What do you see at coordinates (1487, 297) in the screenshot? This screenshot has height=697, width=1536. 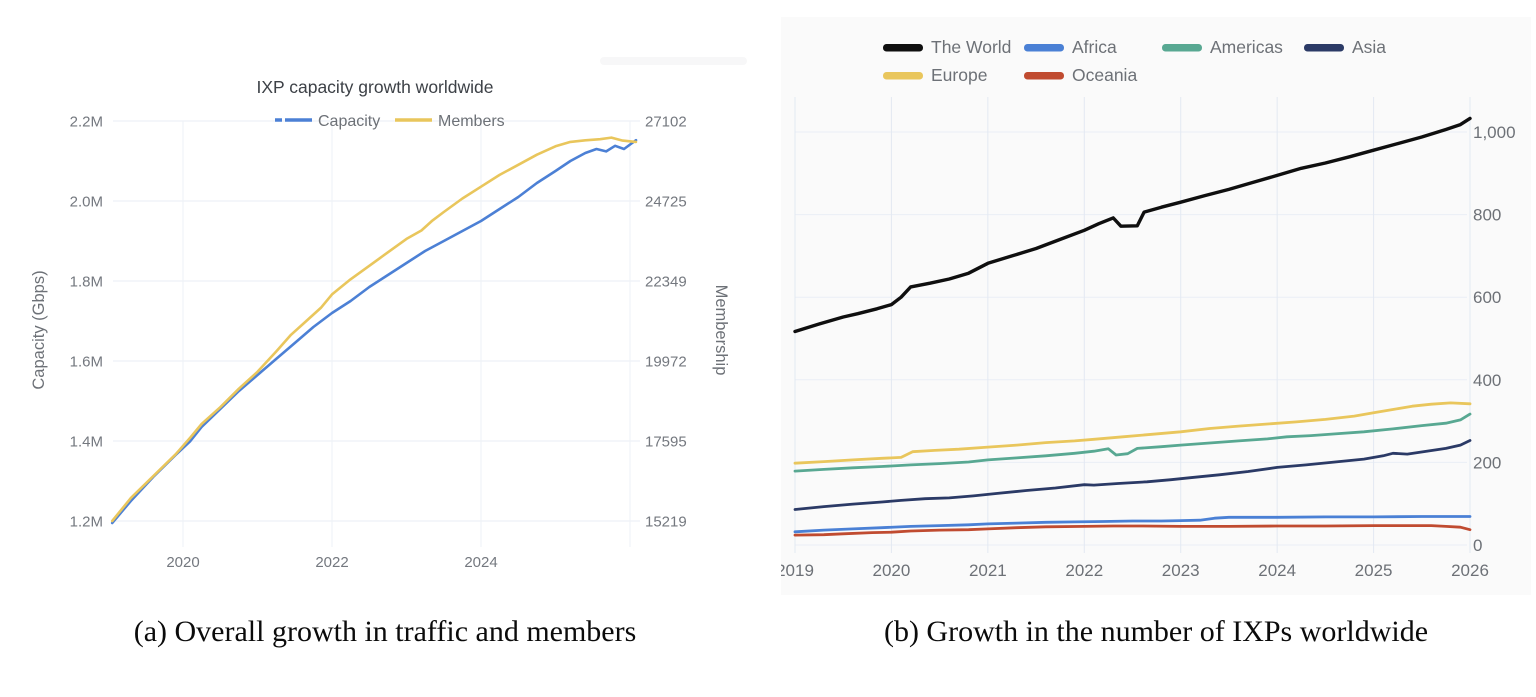 I see `y-tick-label: 600` at bounding box center [1487, 297].